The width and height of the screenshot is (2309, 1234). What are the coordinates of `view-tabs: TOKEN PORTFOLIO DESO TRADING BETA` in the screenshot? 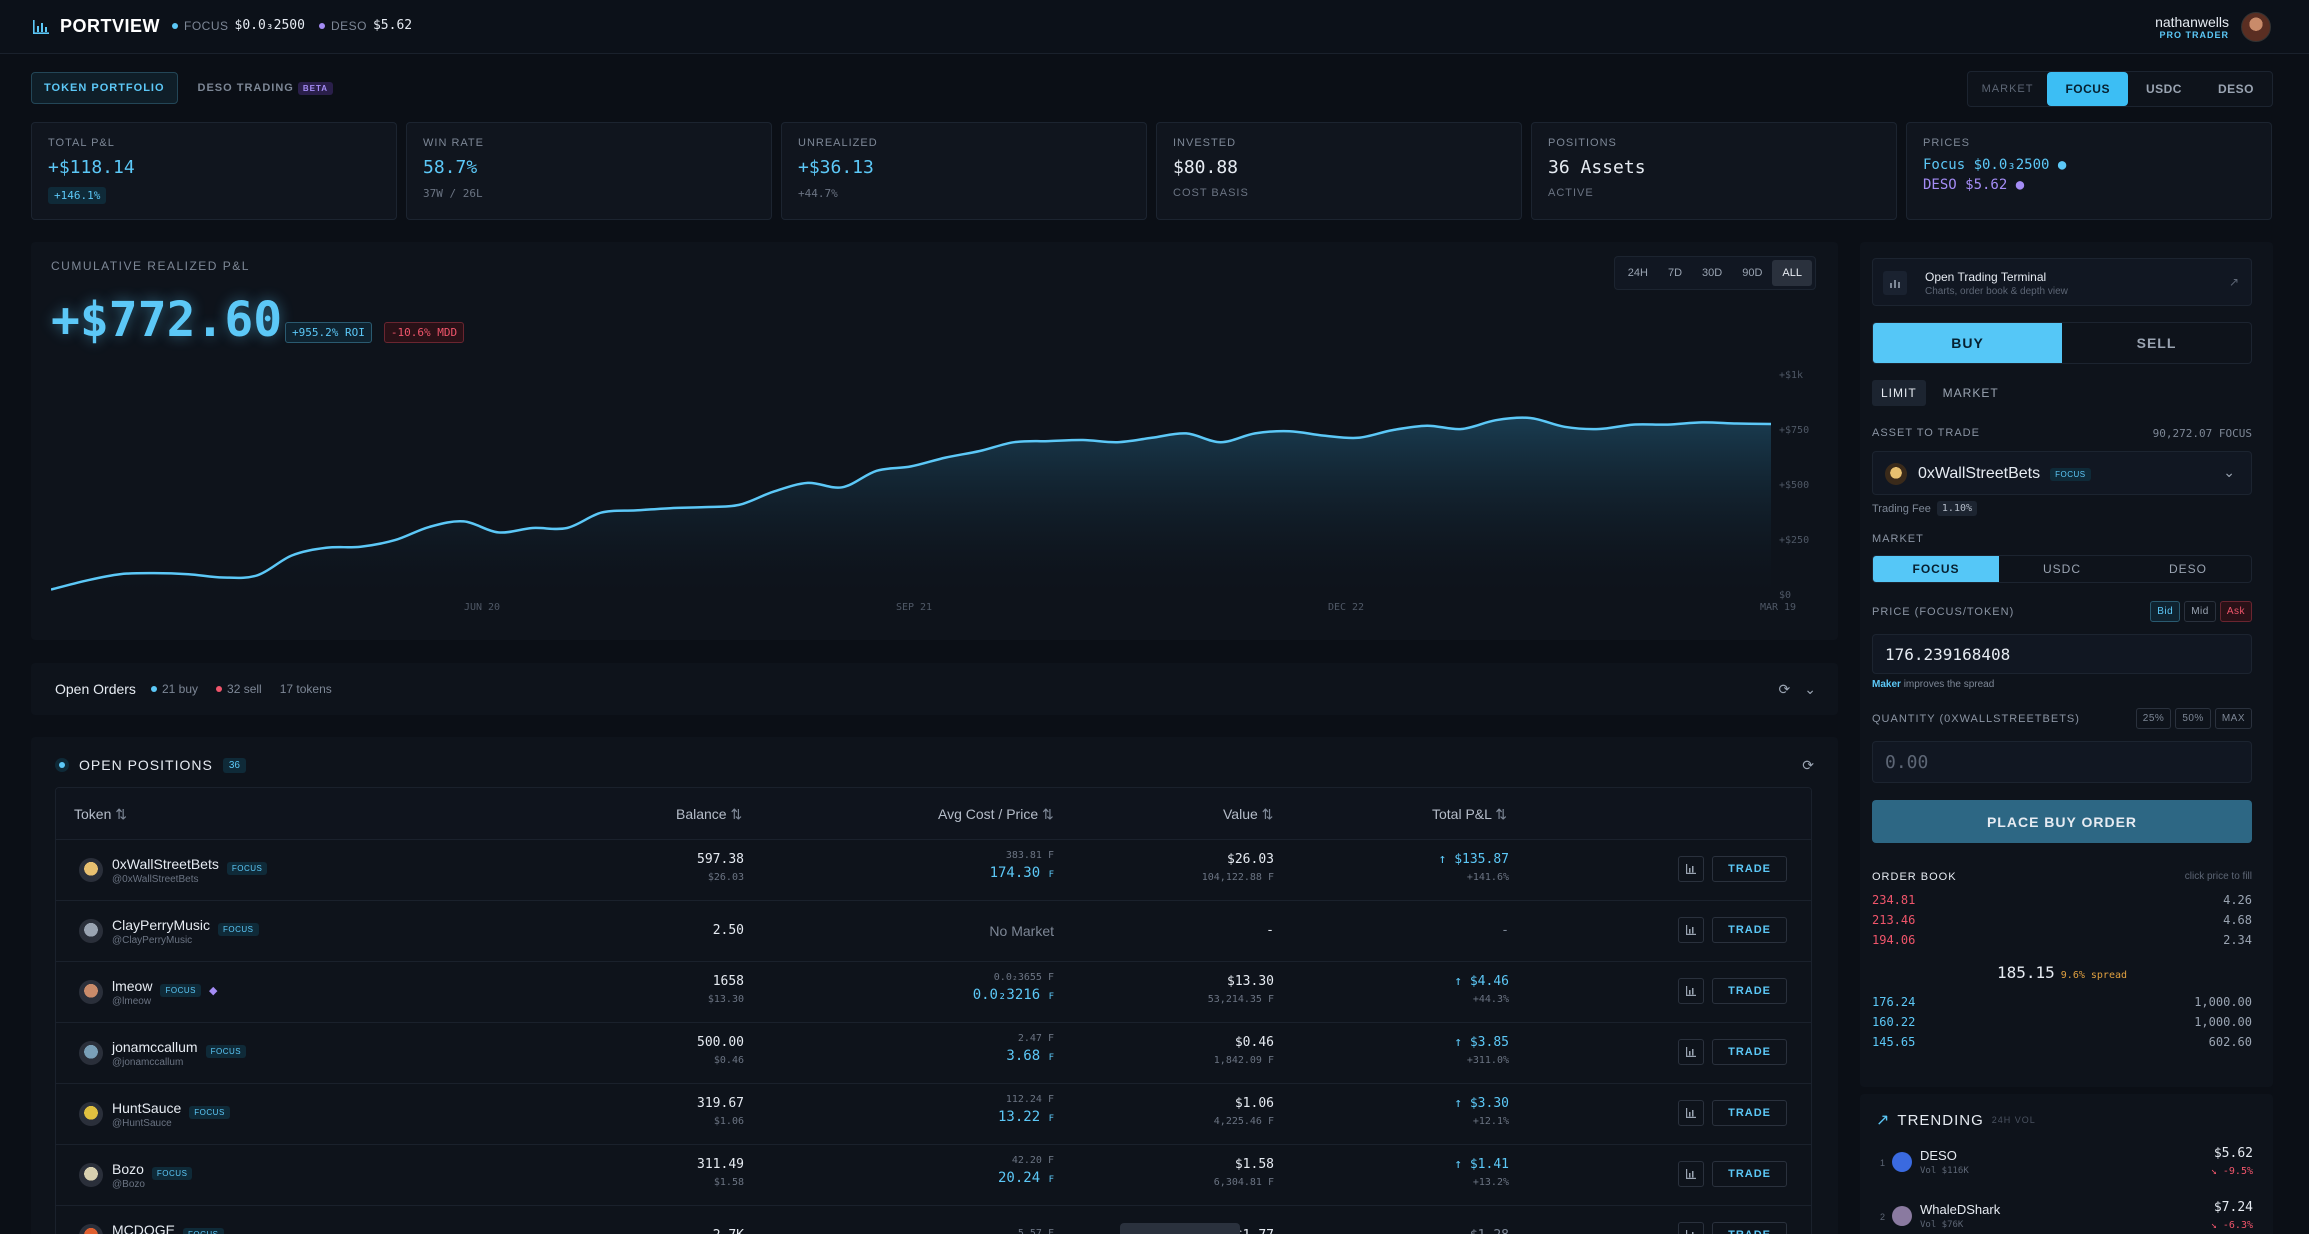 It's located at (188, 88).